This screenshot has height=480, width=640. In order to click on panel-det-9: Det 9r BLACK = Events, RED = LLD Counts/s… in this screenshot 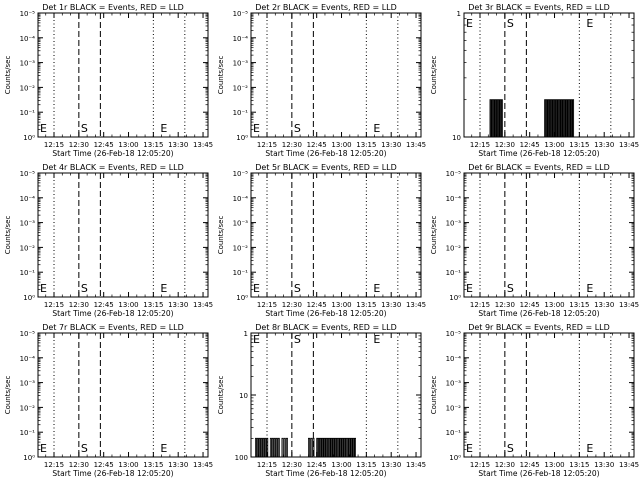, I will do `click(534, 400)`.